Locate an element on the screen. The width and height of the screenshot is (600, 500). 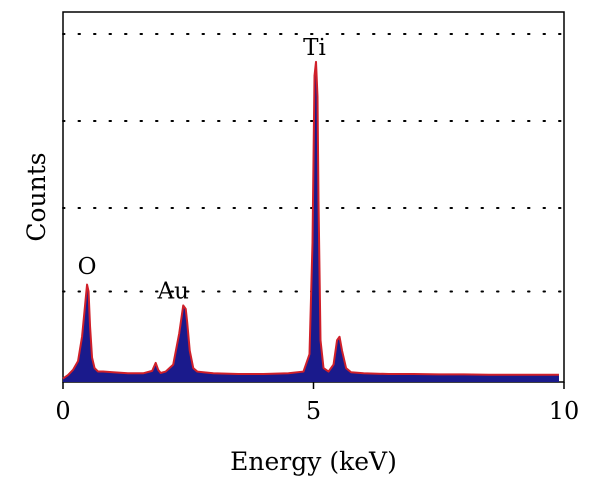
x-tick-label-2: 10 is located at coordinates (564, 411).